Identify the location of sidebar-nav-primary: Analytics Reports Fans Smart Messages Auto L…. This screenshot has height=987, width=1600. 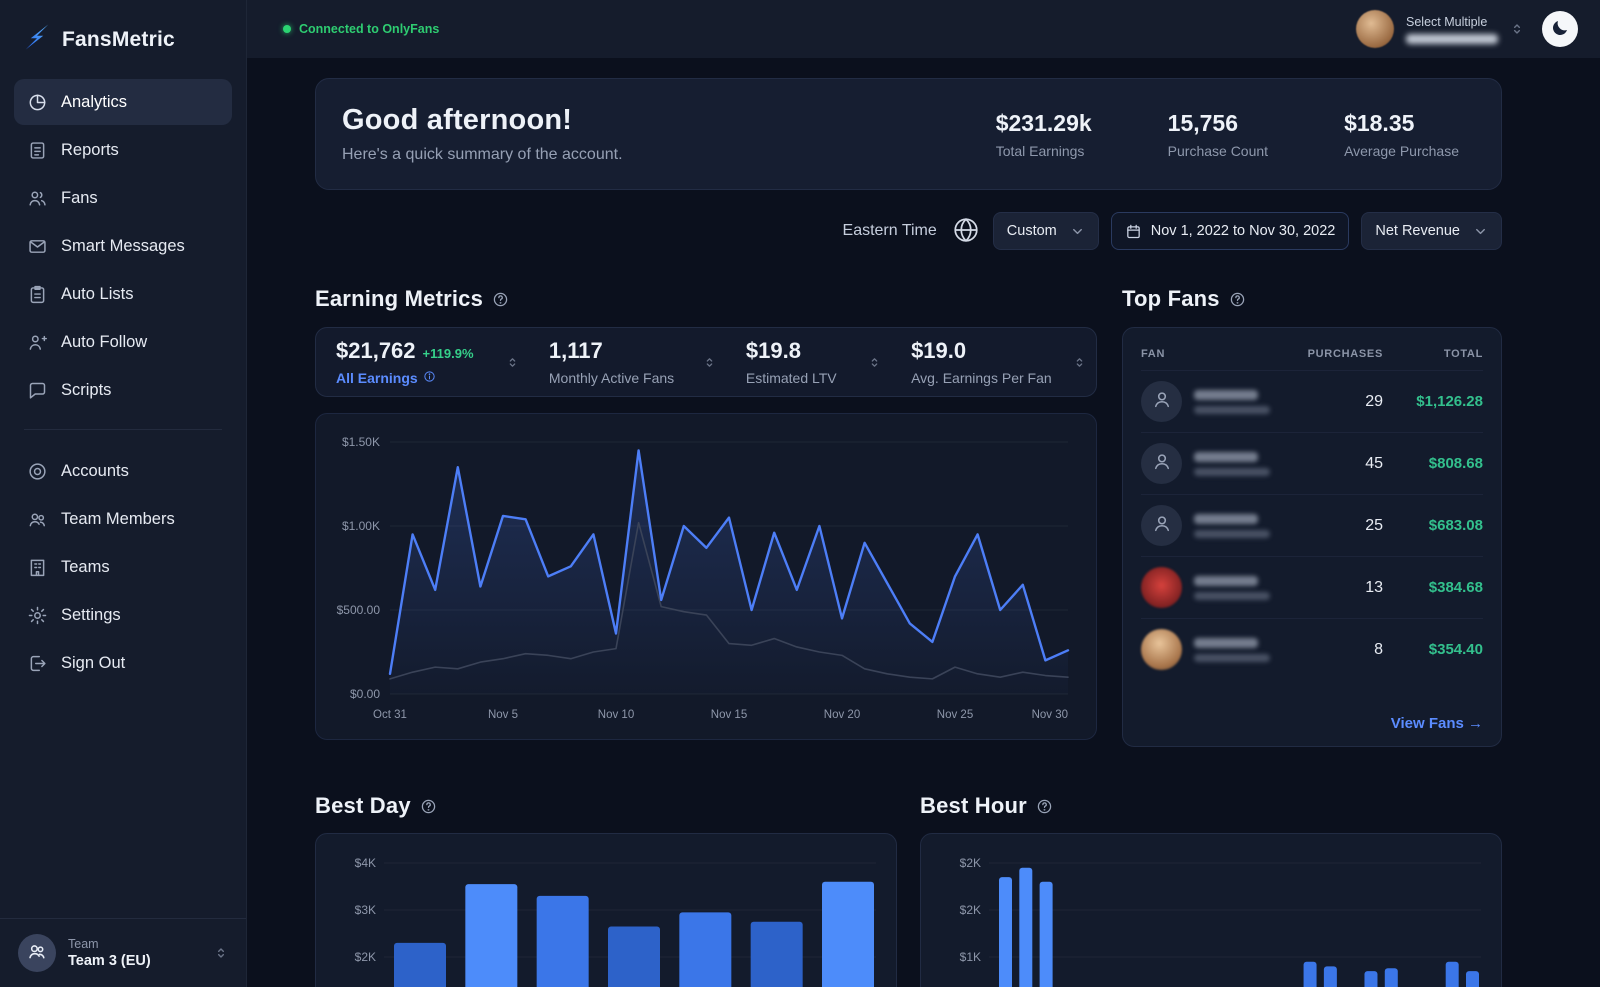
(123, 245).